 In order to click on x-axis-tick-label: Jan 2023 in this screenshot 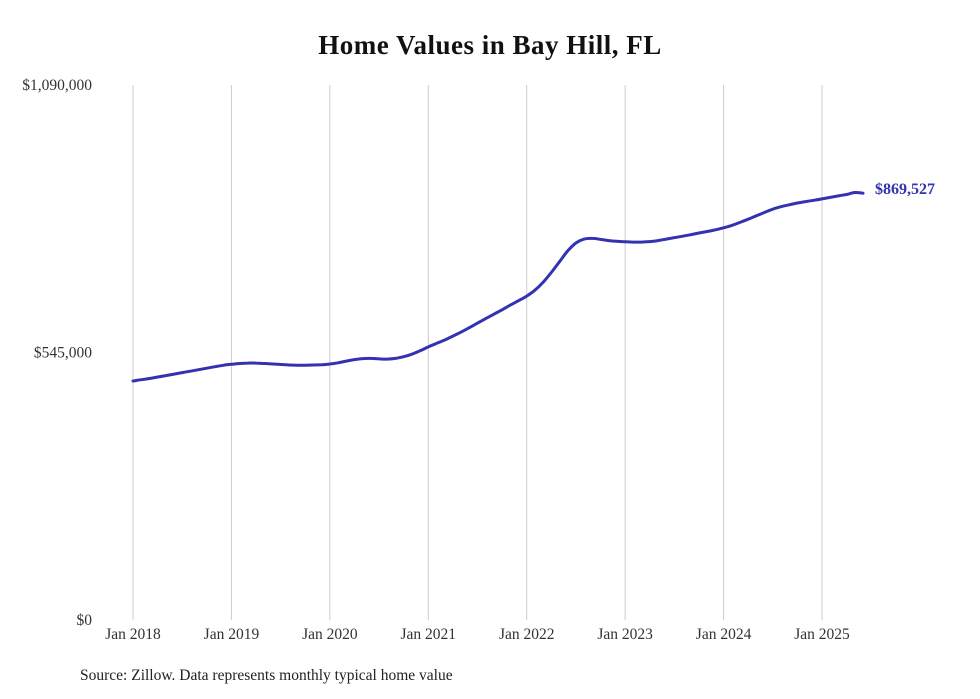, I will do `click(625, 634)`.